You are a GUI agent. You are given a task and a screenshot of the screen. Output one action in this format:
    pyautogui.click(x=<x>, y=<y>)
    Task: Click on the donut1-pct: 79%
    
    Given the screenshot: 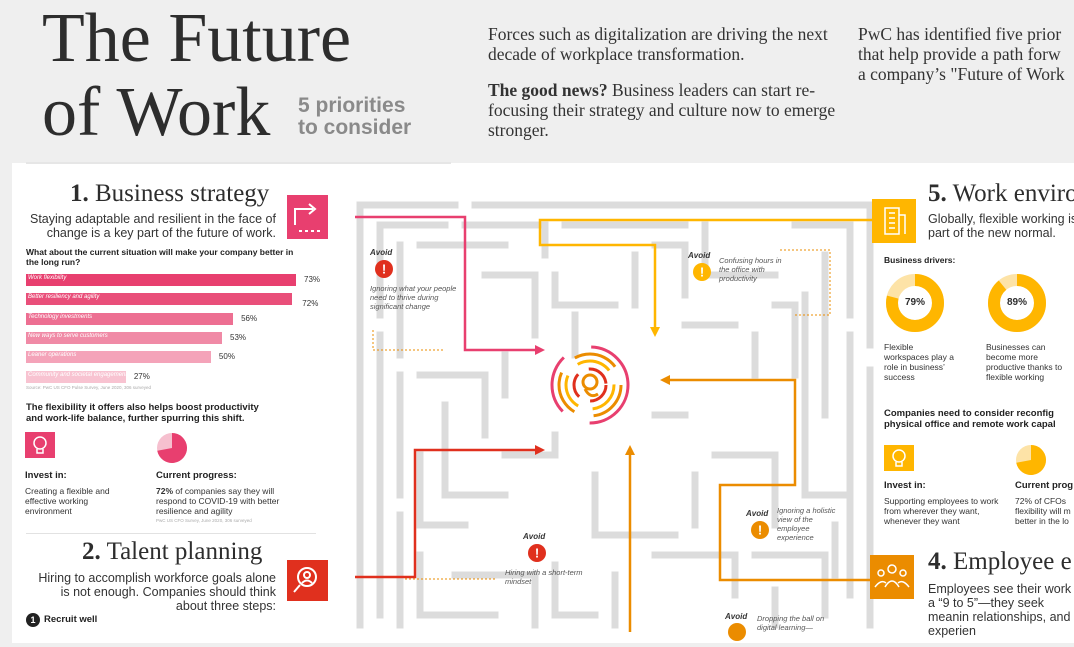 What is the action you would take?
    pyautogui.click(x=914, y=302)
    